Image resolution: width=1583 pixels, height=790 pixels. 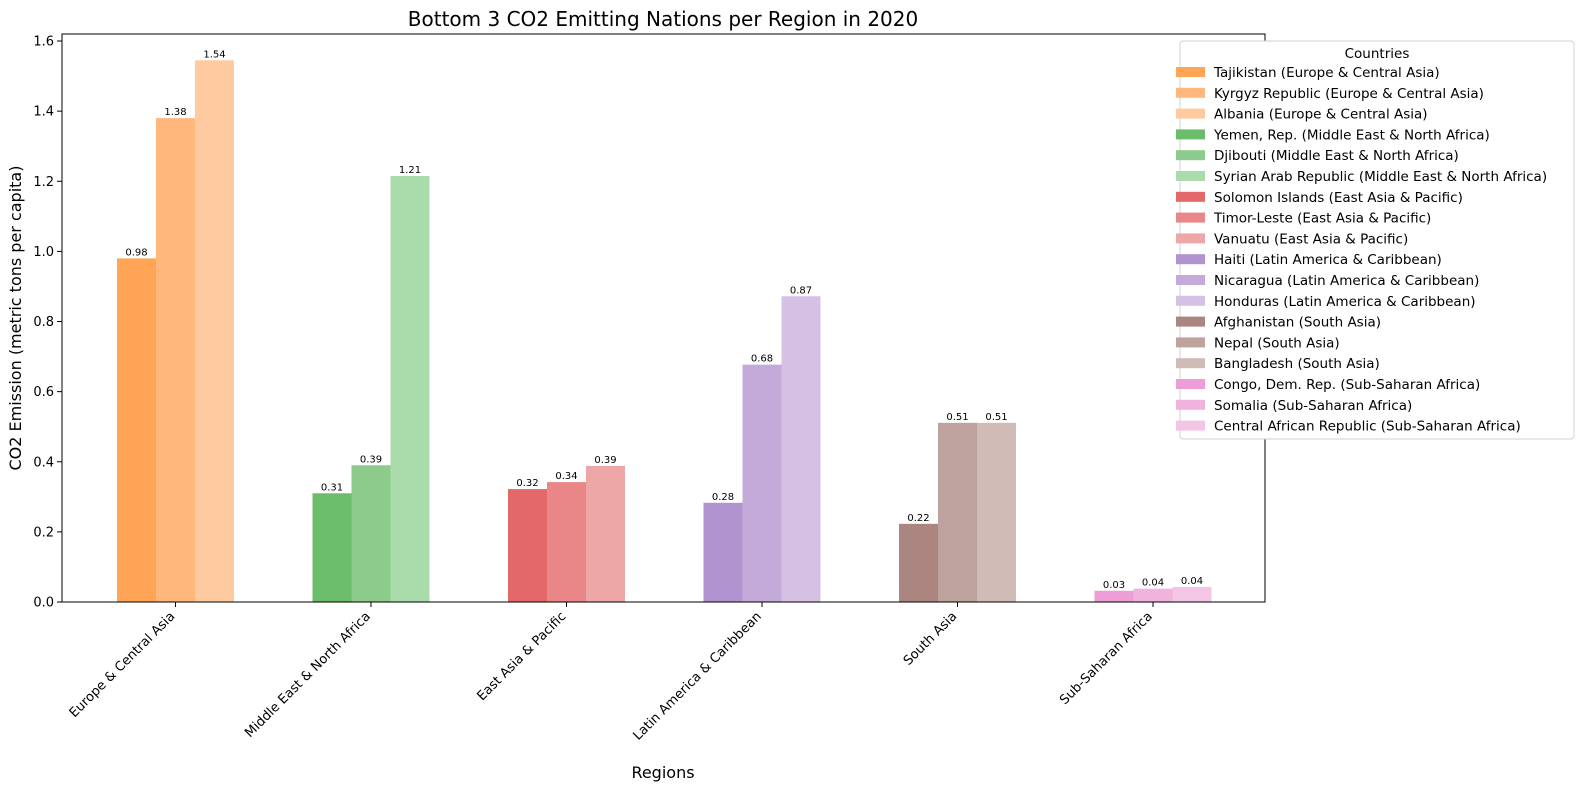 What do you see at coordinates (1326, 73) in the screenshot?
I see `legend-entry: Tajikistan (Europe & Central Asia)` at bounding box center [1326, 73].